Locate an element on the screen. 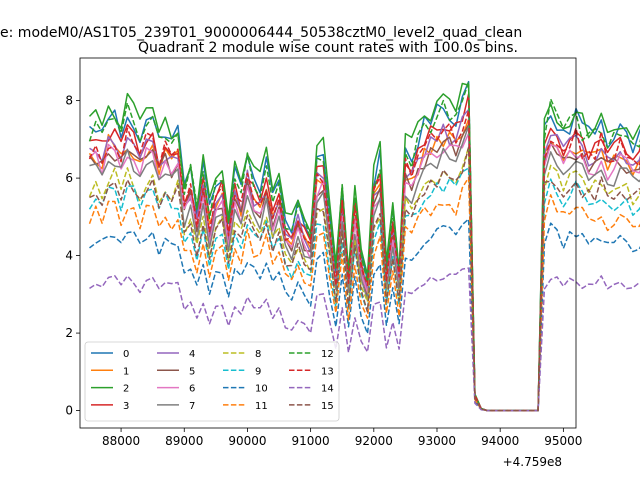 This screenshot has height=480, width=640. x-tick-label: 91000 is located at coordinates (311, 441).